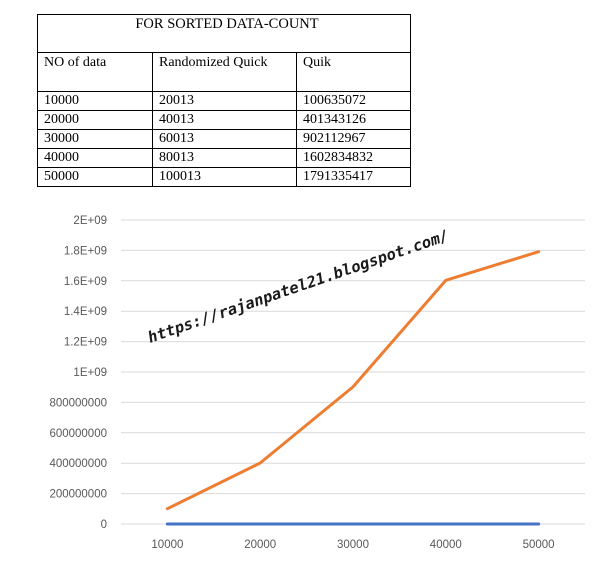  What do you see at coordinates (95, 72) in the screenshot?
I see `header-no-of-data: NO of data` at bounding box center [95, 72].